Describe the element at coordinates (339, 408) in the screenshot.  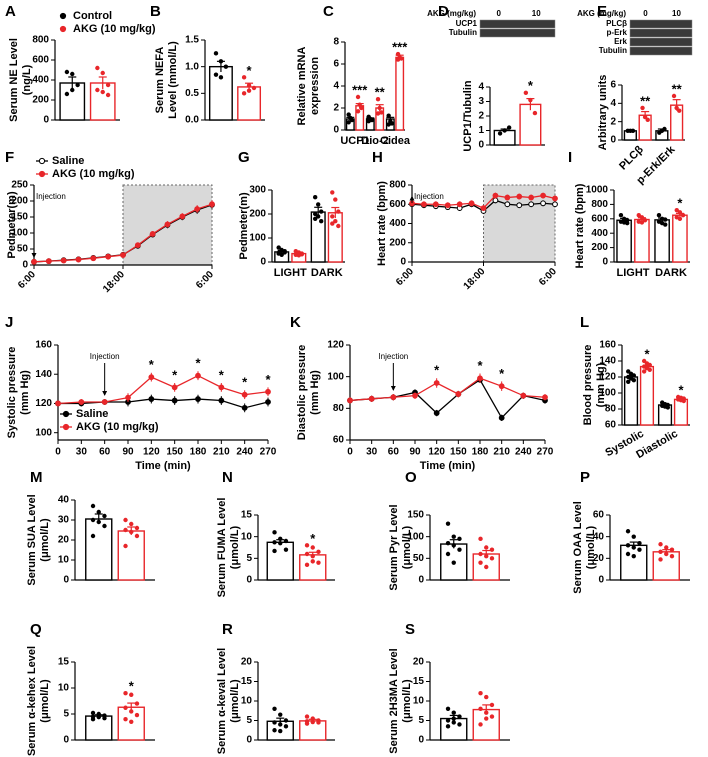
I see `y-tick-label: 80` at that location.